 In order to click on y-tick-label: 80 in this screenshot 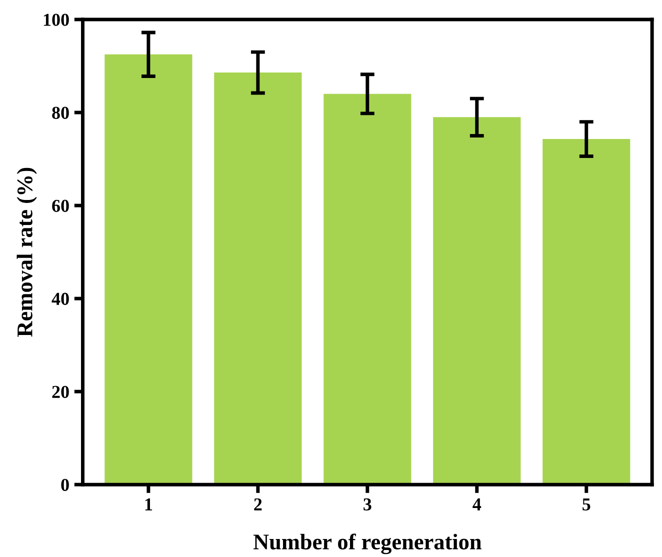, I will do `click(60, 112)`.